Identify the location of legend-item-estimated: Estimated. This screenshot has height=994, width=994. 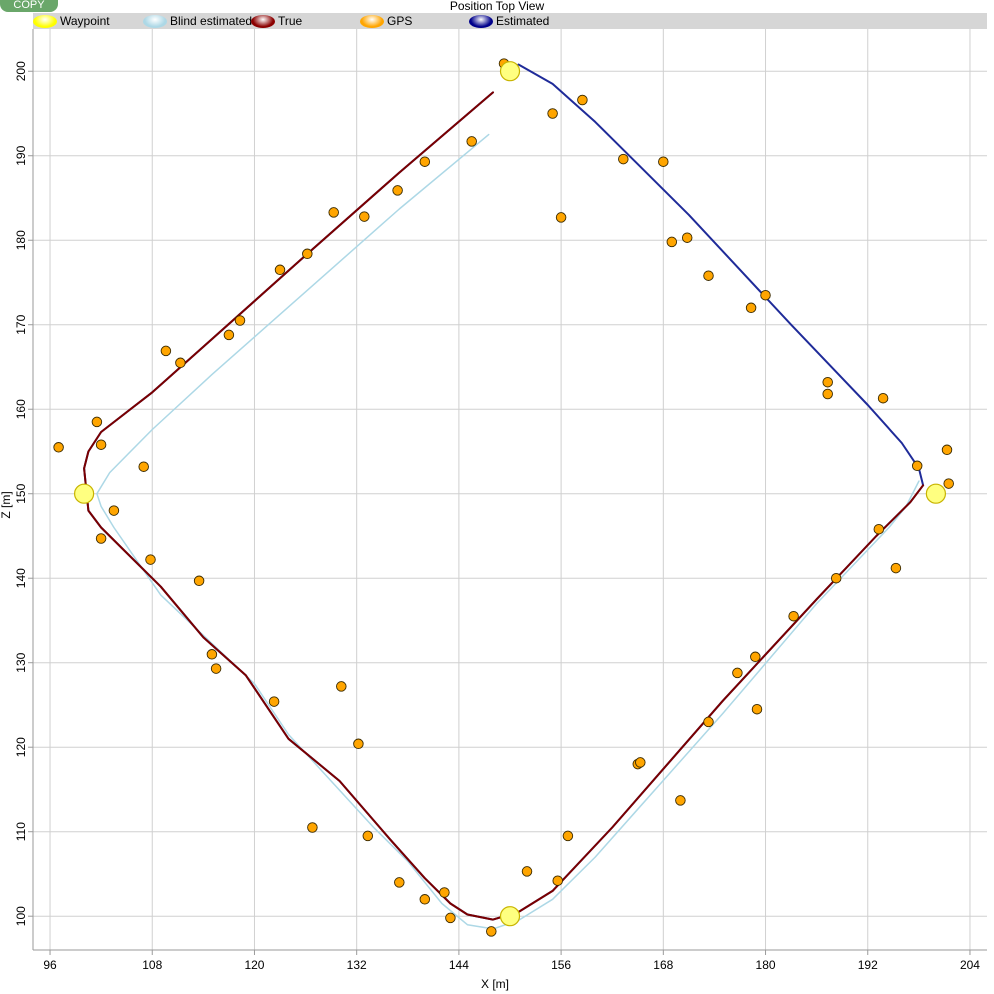
(509, 21).